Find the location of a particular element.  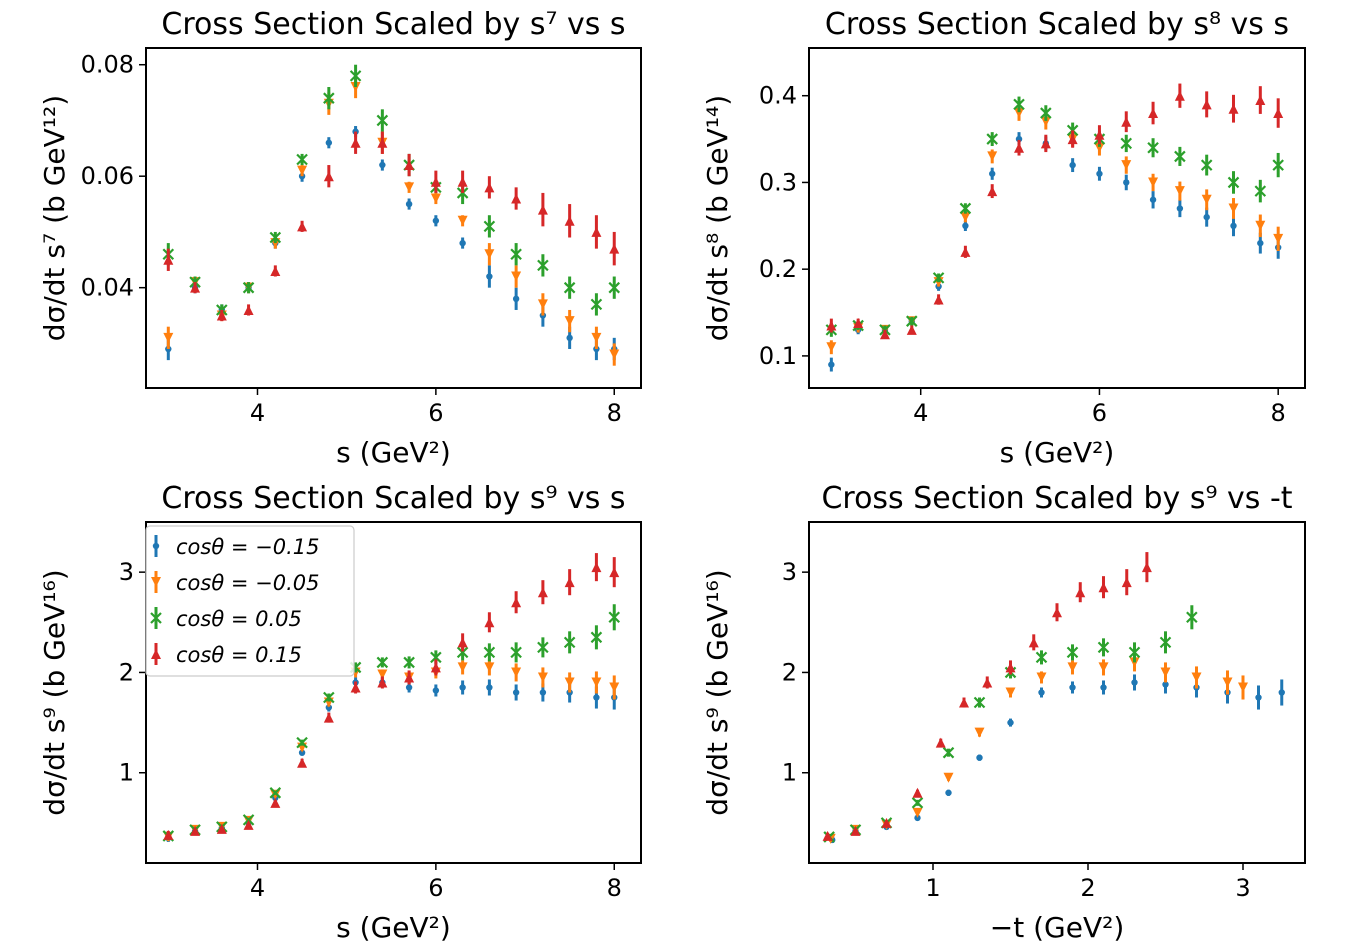

y-tick-label: 2 is located at coordinates (126, 672).